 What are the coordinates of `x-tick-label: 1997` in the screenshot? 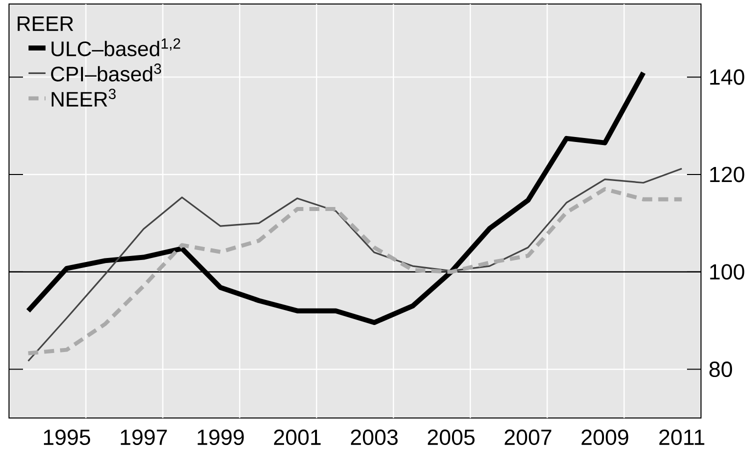 It's located at (143, 438).